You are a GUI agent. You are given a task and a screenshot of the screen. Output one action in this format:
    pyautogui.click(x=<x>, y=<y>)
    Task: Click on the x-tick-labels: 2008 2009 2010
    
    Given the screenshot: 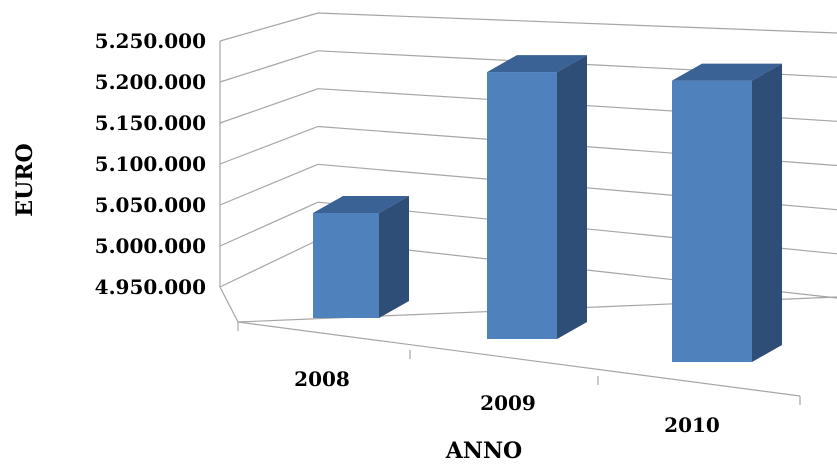 What is the action you would take?
    pyautogui.click(x=507, y=402)
    